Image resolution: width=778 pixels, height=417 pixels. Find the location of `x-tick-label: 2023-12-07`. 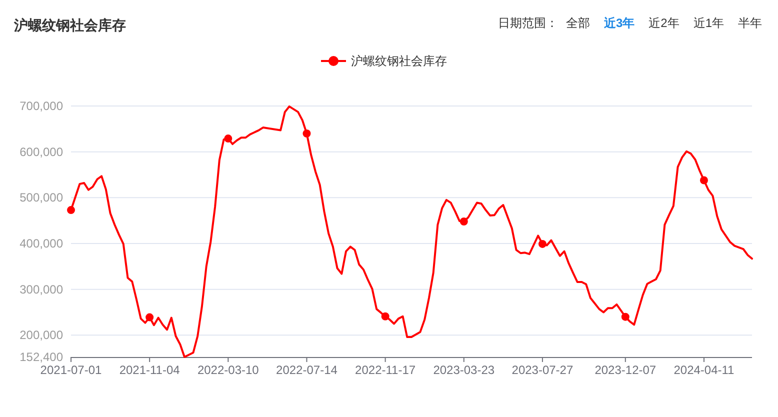

x-tick-label: 2023-12-07 is located at coordinates (625, 370).